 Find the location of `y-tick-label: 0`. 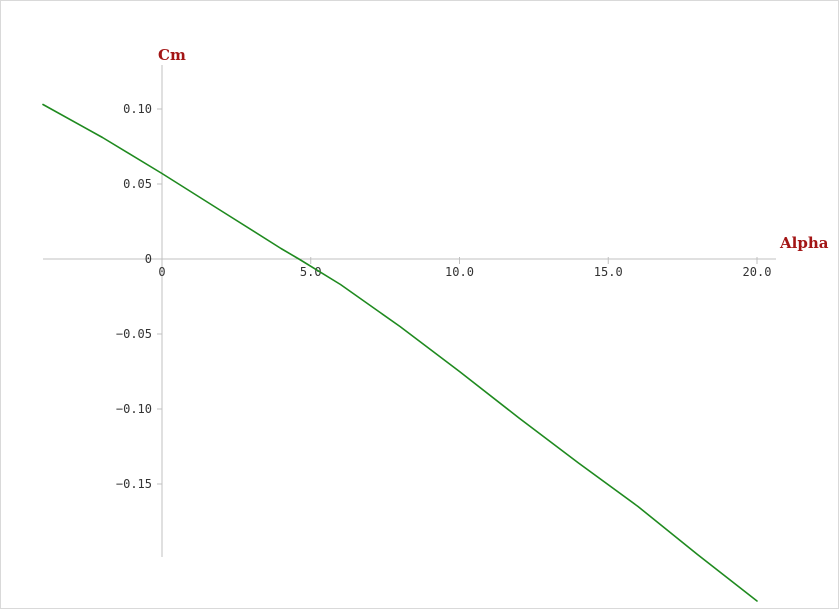

y-tick-label: 0 is located at coordinates (148, 259).